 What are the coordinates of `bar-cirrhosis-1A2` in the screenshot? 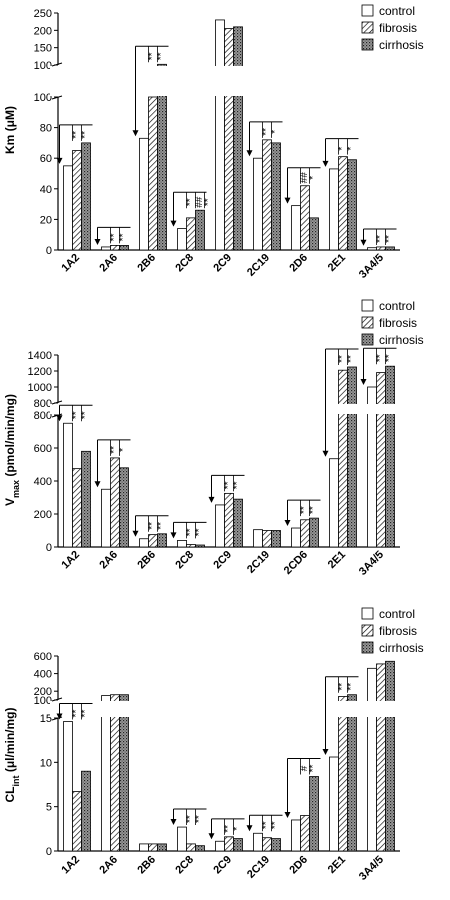 It's located at (86, 196).